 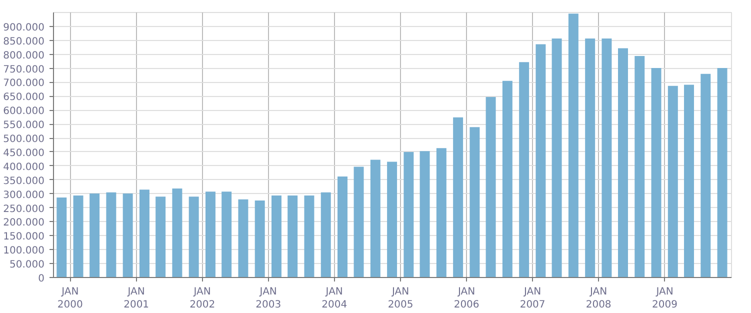 What do you see at coordinates (24, 181) in the screenshot?
I see `y-tick-label: 350.000` at bounding box center [24, 181].